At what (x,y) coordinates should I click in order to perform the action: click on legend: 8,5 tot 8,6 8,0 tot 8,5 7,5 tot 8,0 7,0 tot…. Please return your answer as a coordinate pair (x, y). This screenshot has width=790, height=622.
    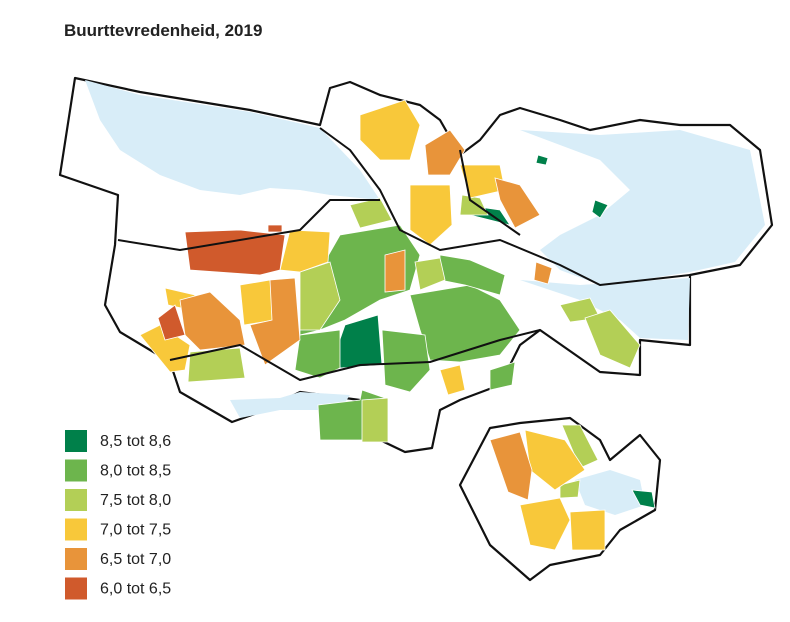
    Looking at the image, I should click on (118, 515).